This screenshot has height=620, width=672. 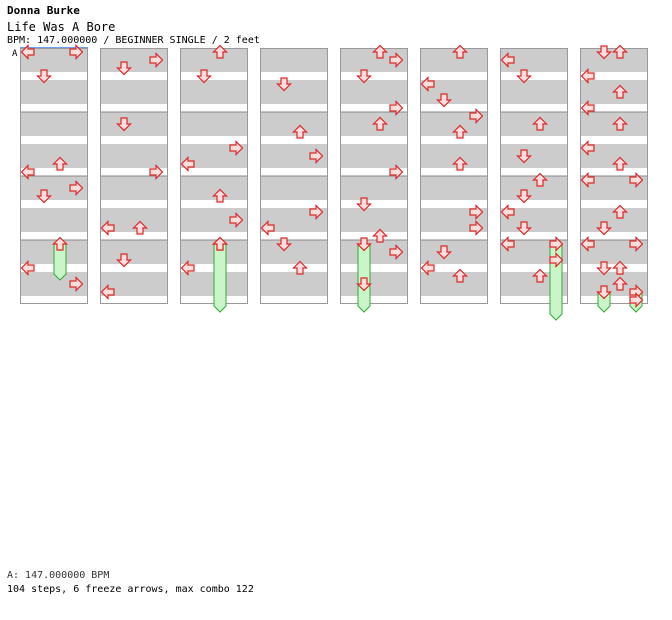 I want to click on freeze-arrow-up, so click(x=60, y=258).